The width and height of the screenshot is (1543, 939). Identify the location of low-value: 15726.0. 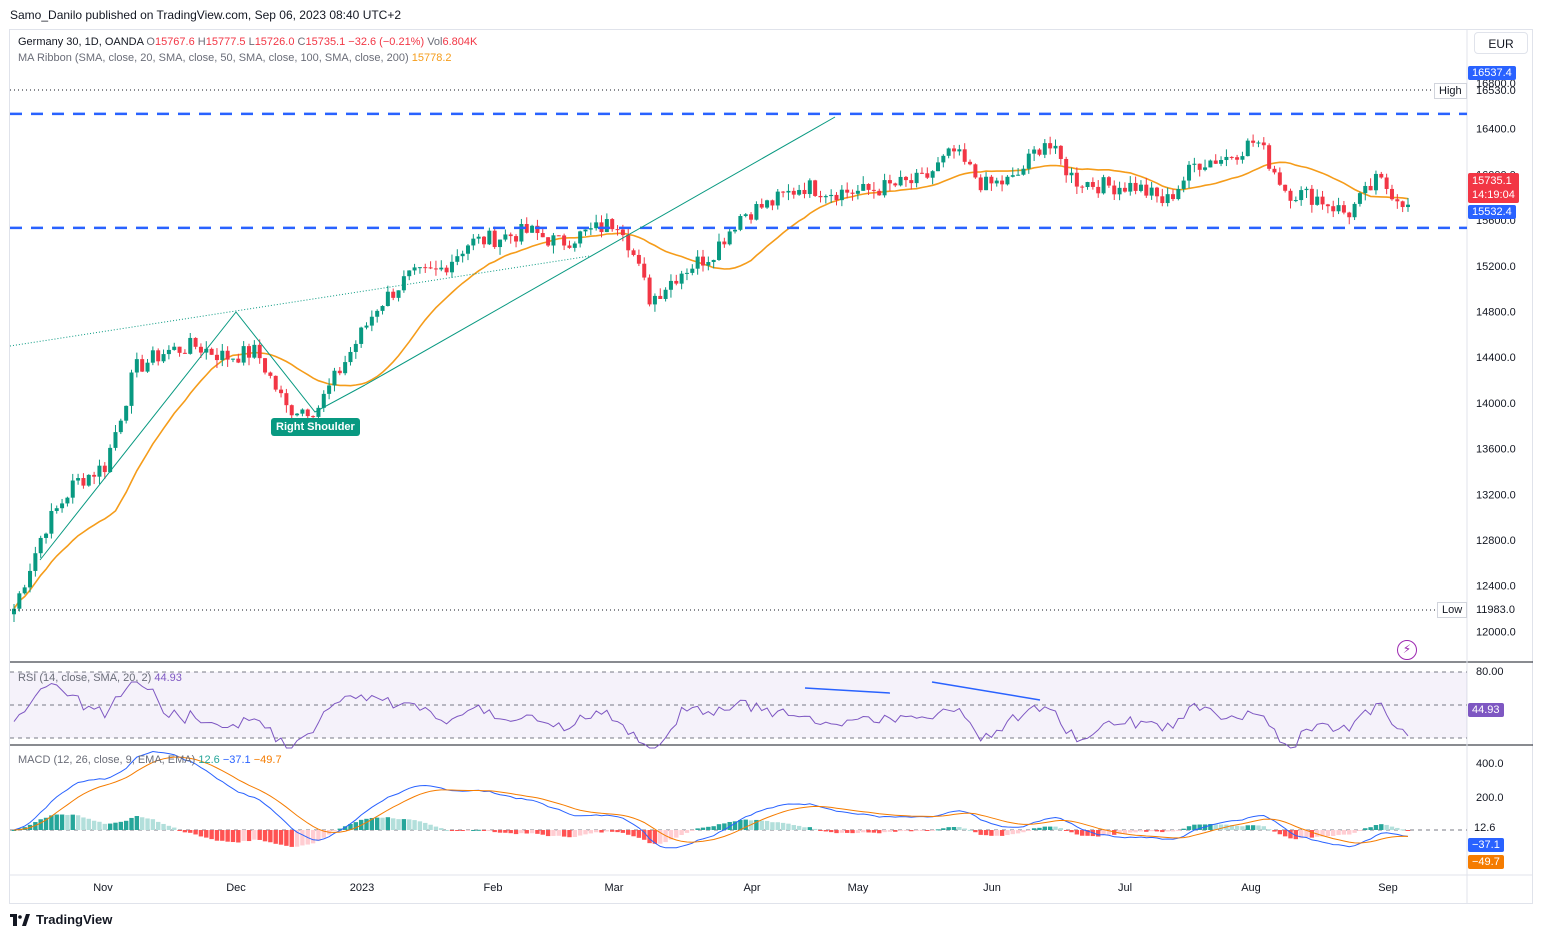
(274, 42).